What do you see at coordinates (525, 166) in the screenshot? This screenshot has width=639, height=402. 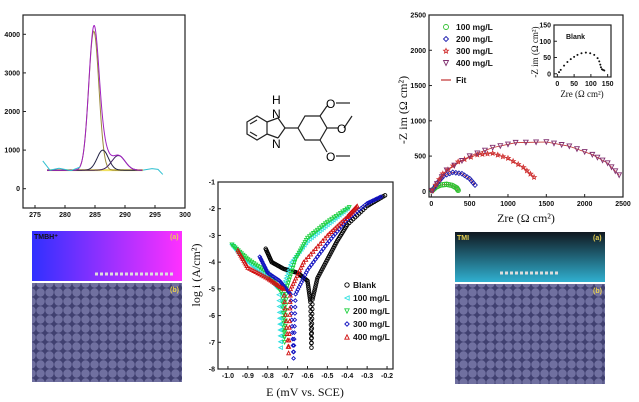 I see `fit-line` at bounding box center [525, 166].